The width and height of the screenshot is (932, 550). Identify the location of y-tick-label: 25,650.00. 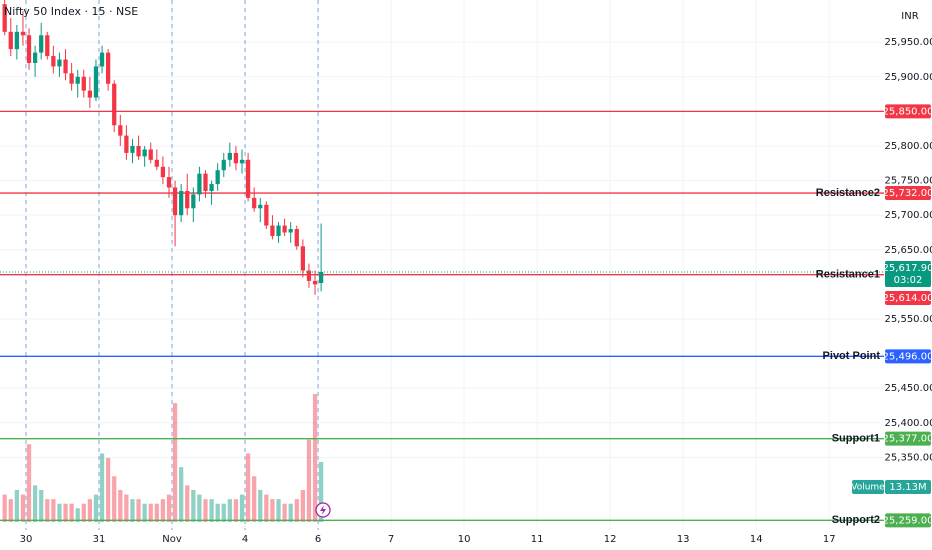
(908, 250).